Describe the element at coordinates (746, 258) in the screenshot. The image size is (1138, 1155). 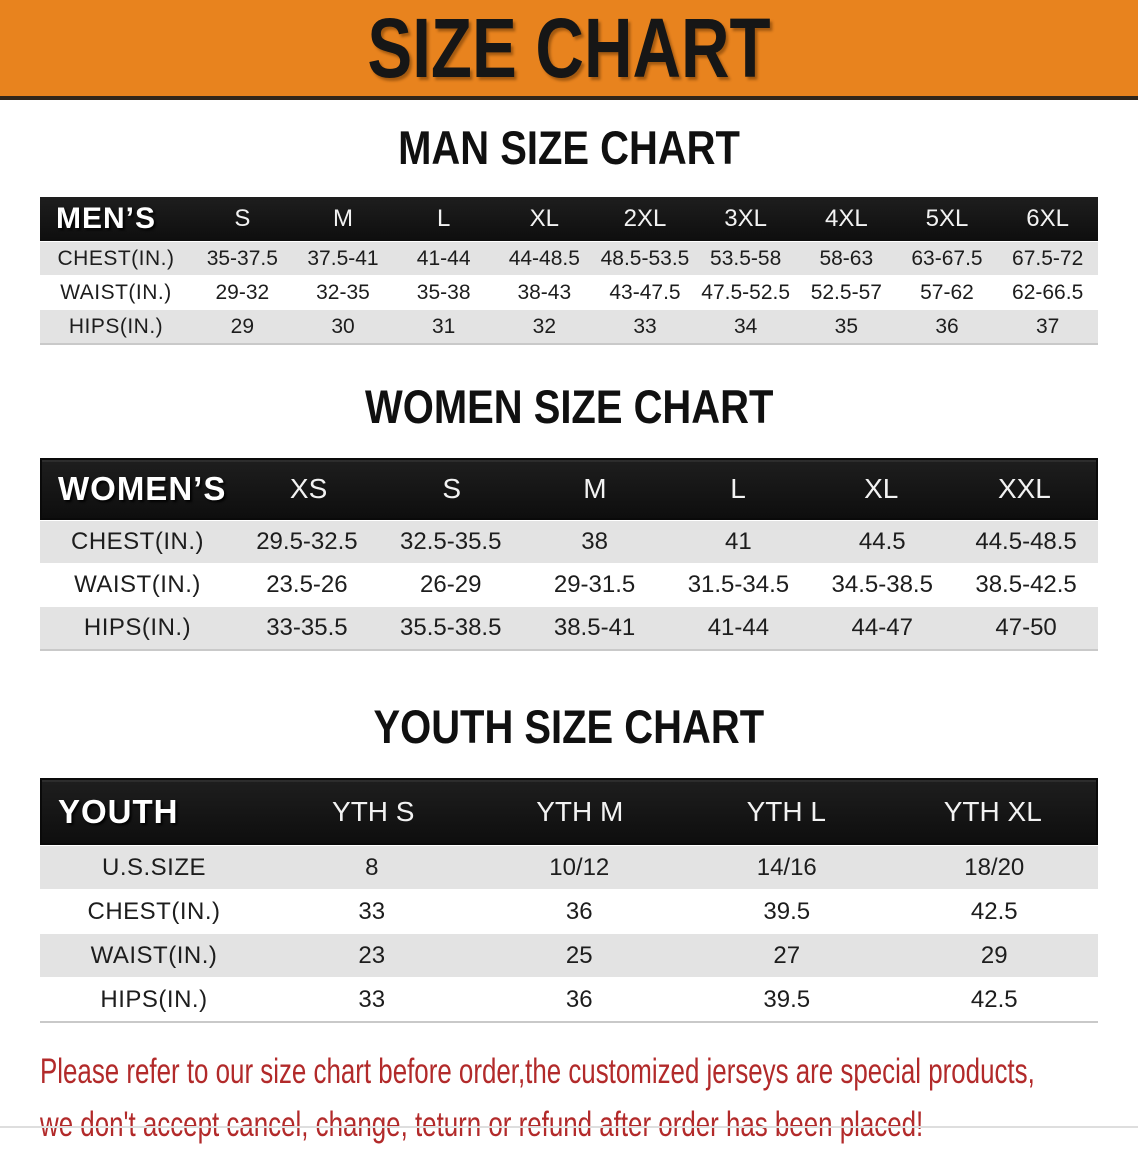
I see `size-value: 53.5-58` at that location.